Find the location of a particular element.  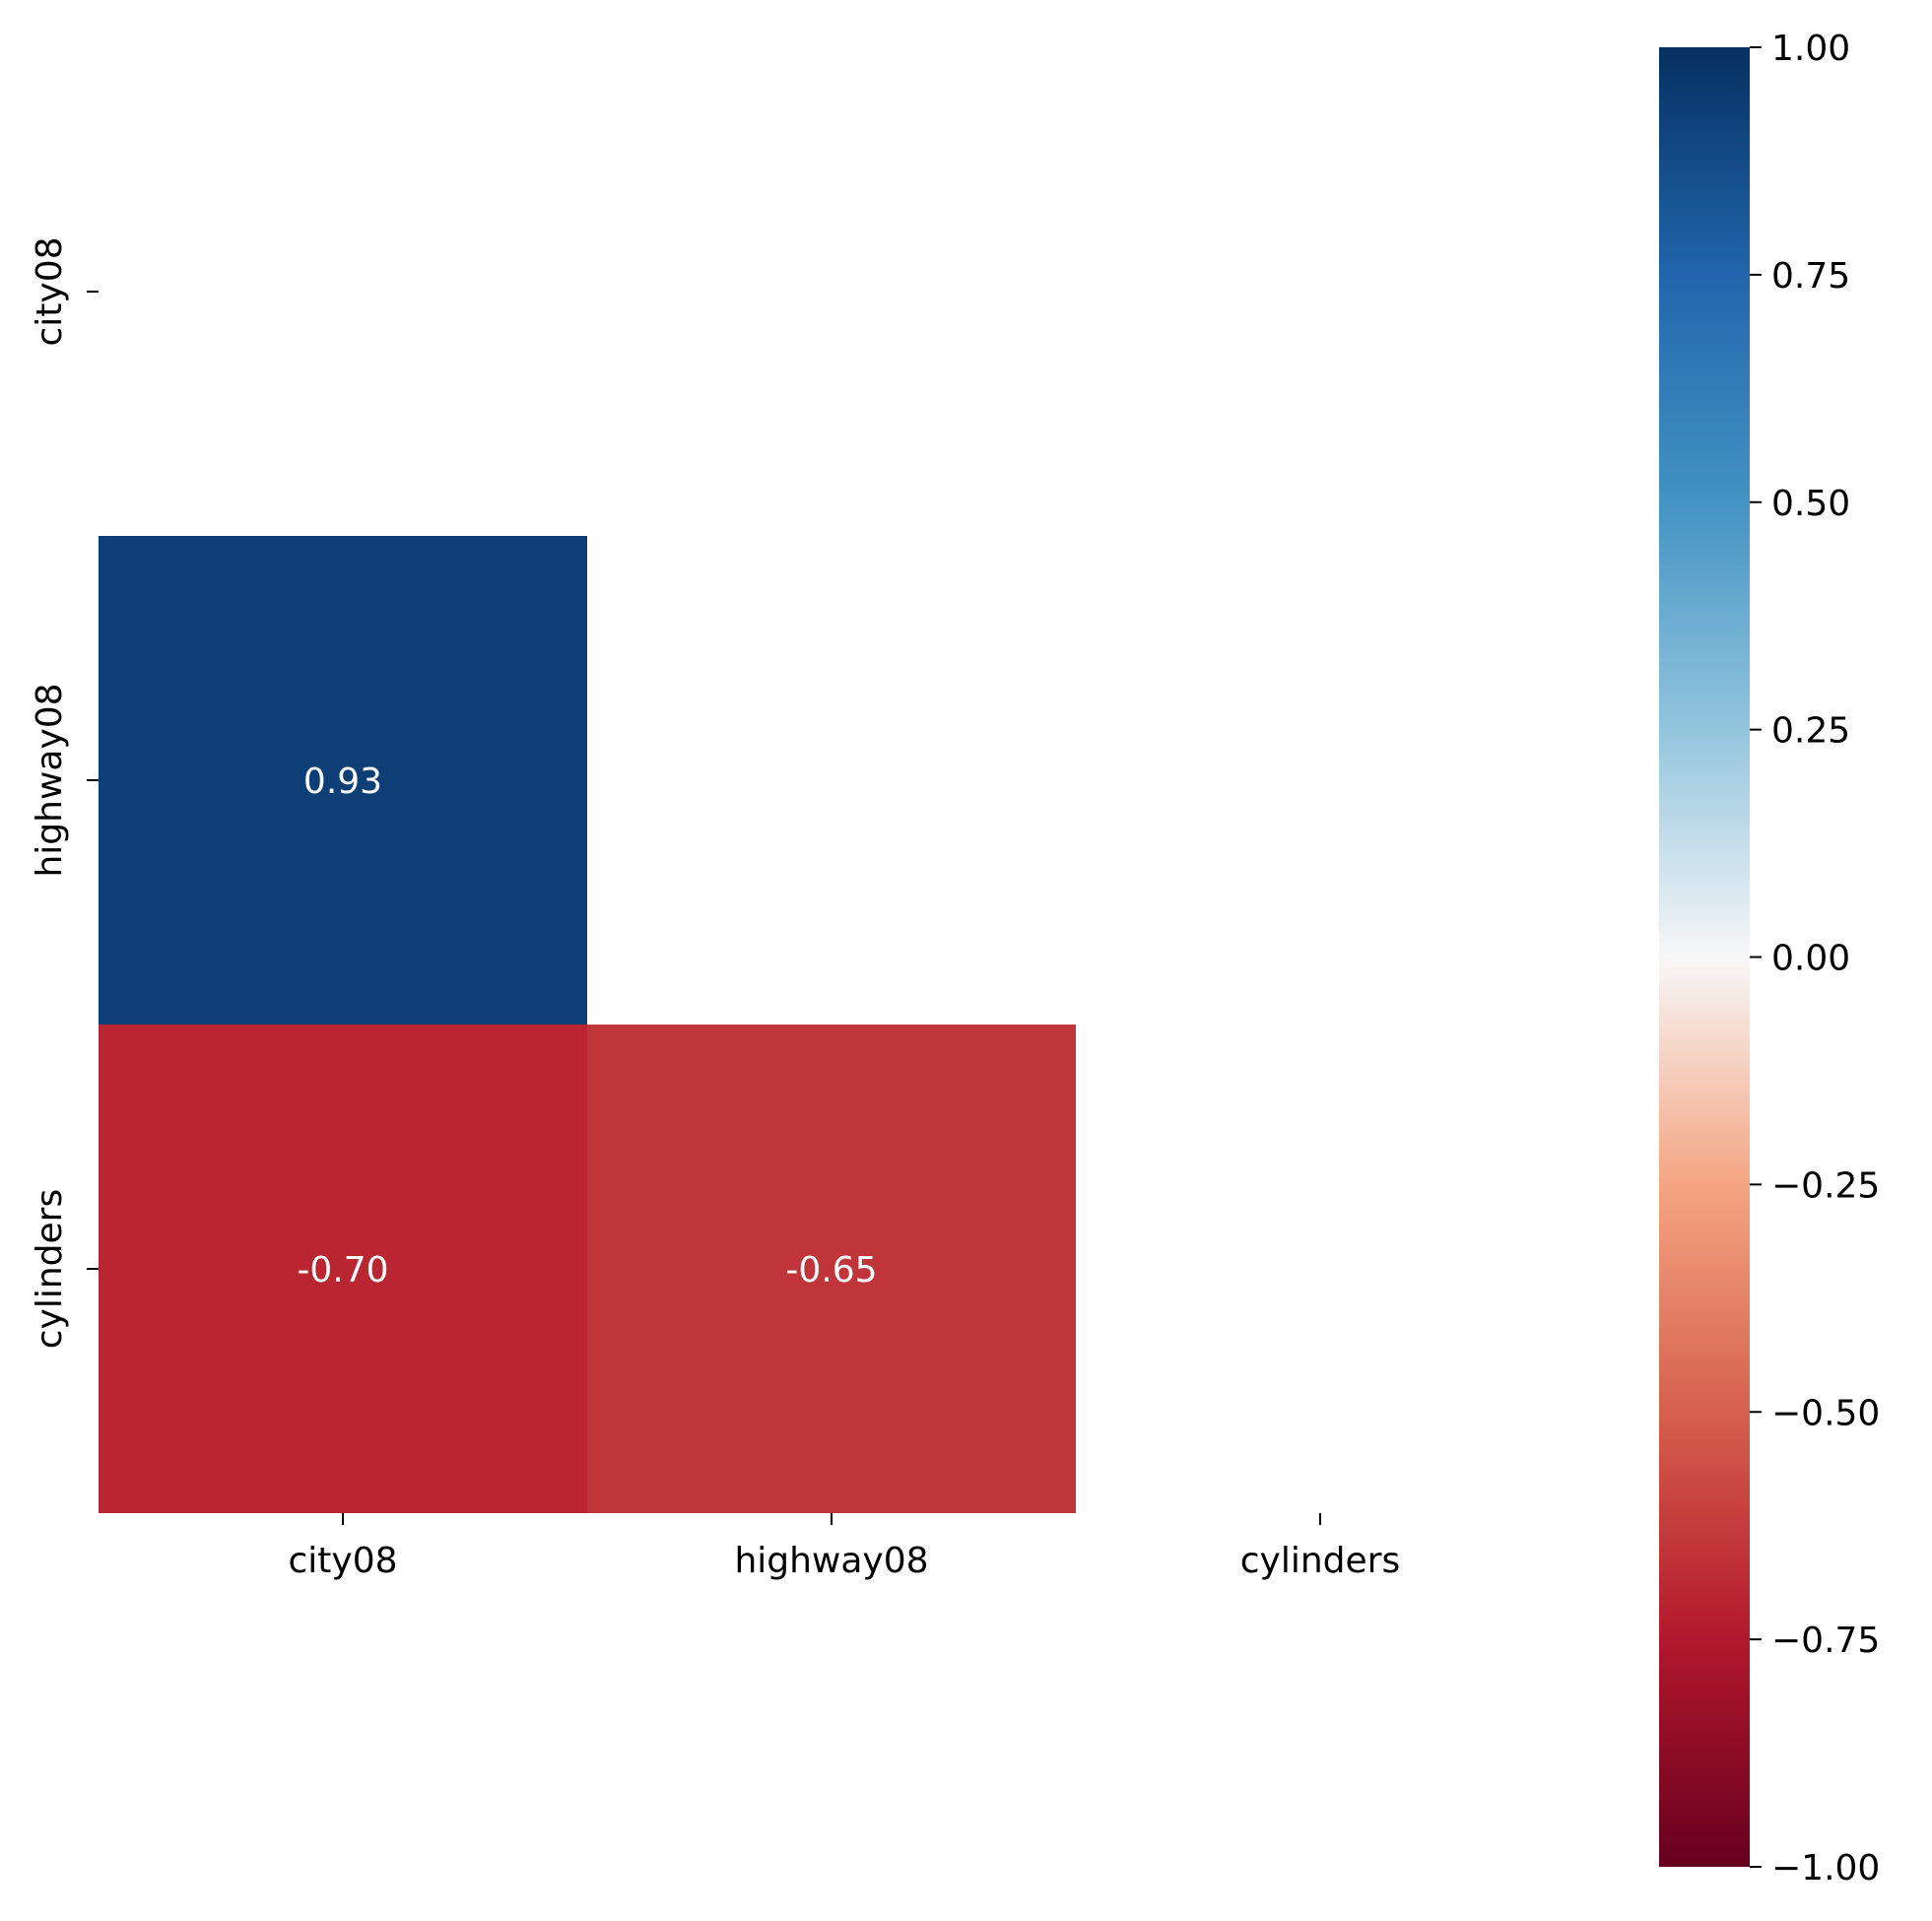

y-tick-label-cylinders: cylinders is located at coordinates (50, 1269).